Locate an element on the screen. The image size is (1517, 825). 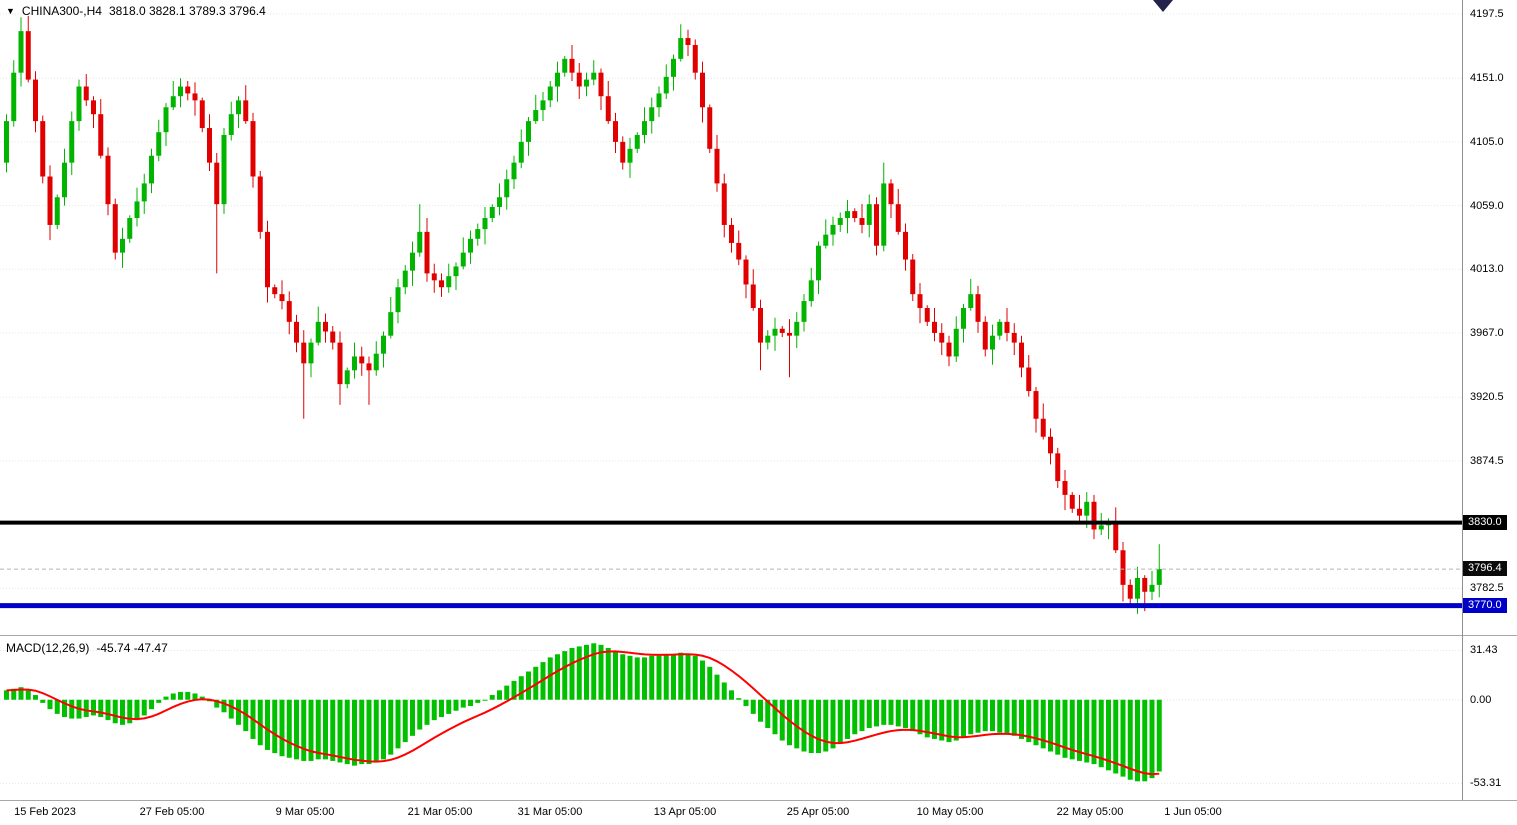
time-axis-label: 9 Mar 05:00 is located at coordinates (305, 812).